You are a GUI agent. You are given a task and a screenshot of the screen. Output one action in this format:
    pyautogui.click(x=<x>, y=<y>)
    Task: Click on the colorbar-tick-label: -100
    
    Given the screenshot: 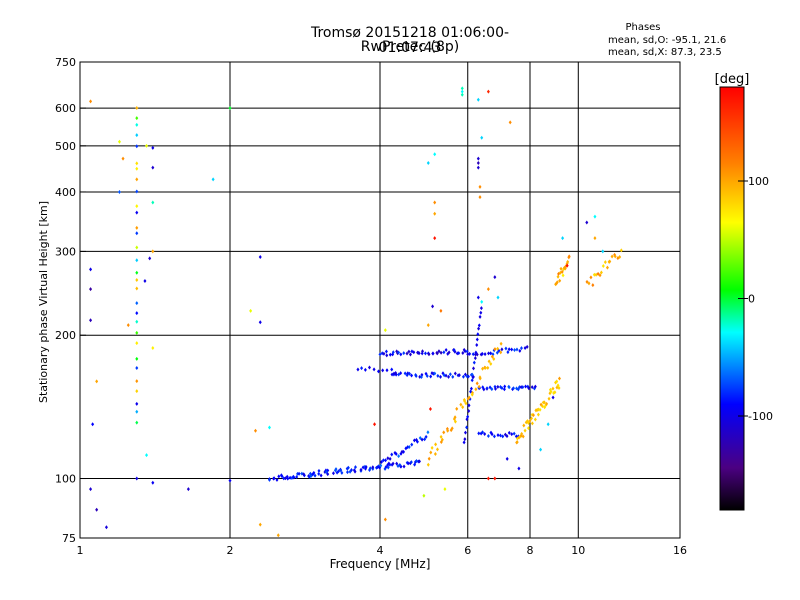 What is the action you would take?
    pyautogui.click(x=760, y=416)
    